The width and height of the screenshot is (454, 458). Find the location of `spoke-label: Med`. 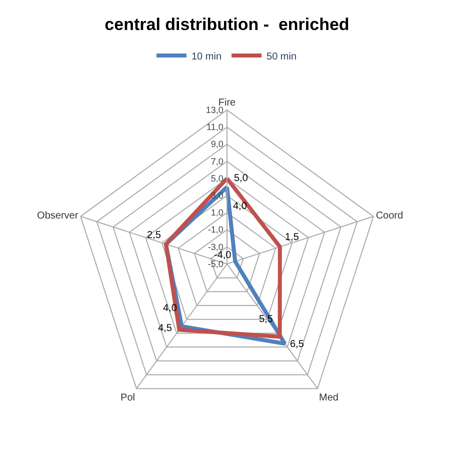

spoke-label: Med is located at coordinates (328, 398).